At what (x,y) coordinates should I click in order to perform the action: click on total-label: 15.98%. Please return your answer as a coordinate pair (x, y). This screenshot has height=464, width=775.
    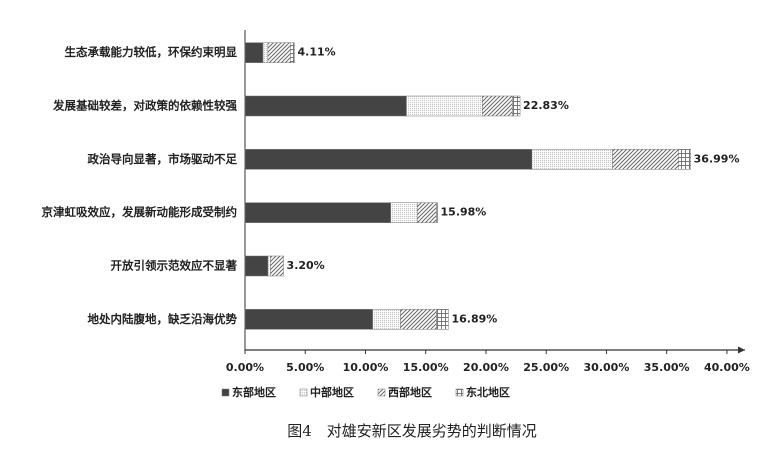
    Looking at the image, I should click on (464, 212).